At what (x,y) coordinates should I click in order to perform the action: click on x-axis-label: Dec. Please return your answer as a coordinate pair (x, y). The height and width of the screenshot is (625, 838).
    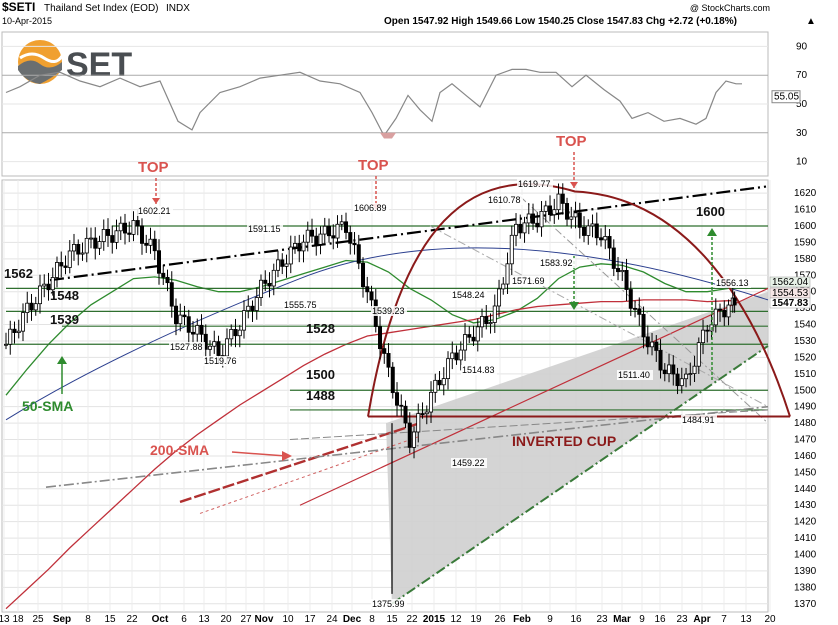
    Looking at the image, I should click on (352, 619).